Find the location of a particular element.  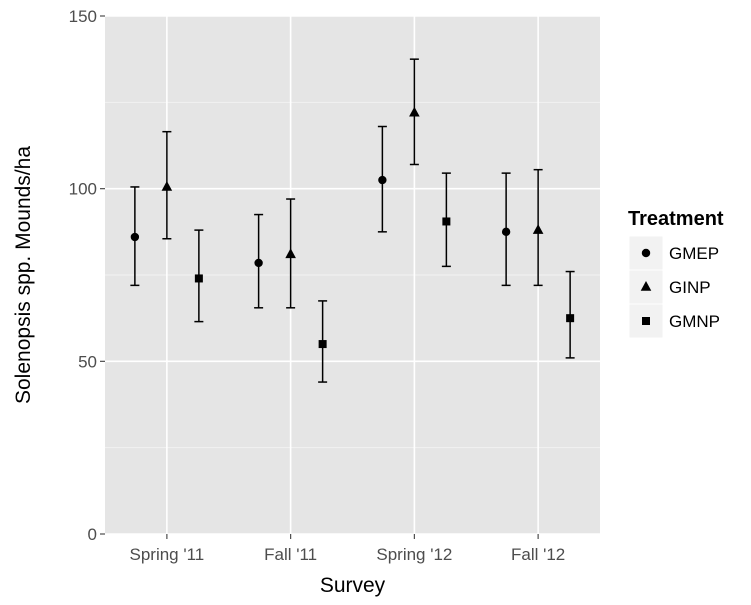

legend-symbol-ginp is located at coordinates (646, 286).